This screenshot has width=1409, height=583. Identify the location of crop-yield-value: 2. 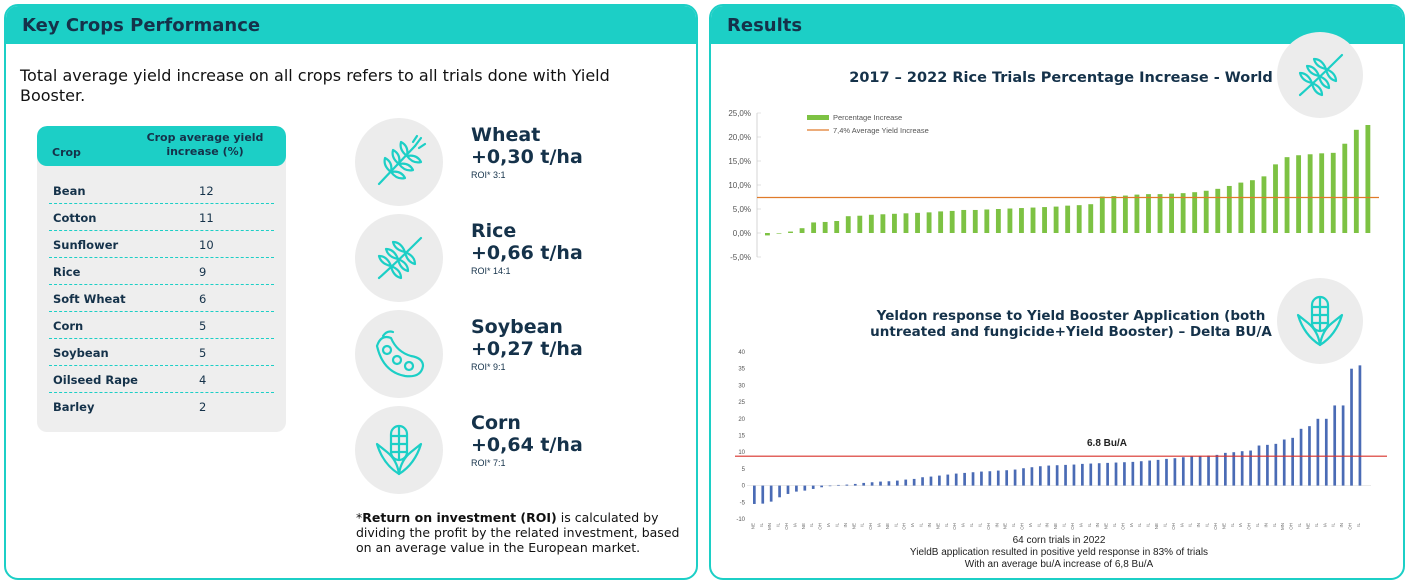
(203, 407).